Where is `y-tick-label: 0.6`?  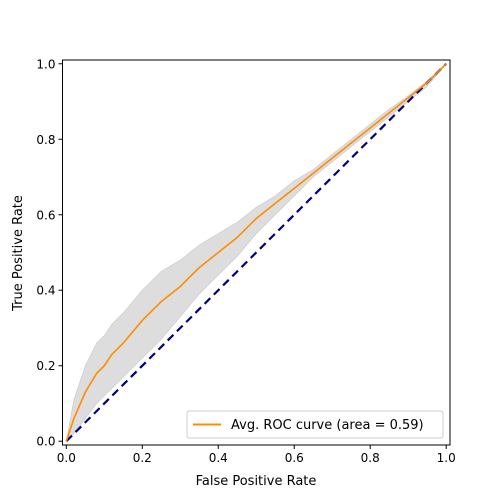 y-tick-label: 0.6 is located at coordinates (45, 215).